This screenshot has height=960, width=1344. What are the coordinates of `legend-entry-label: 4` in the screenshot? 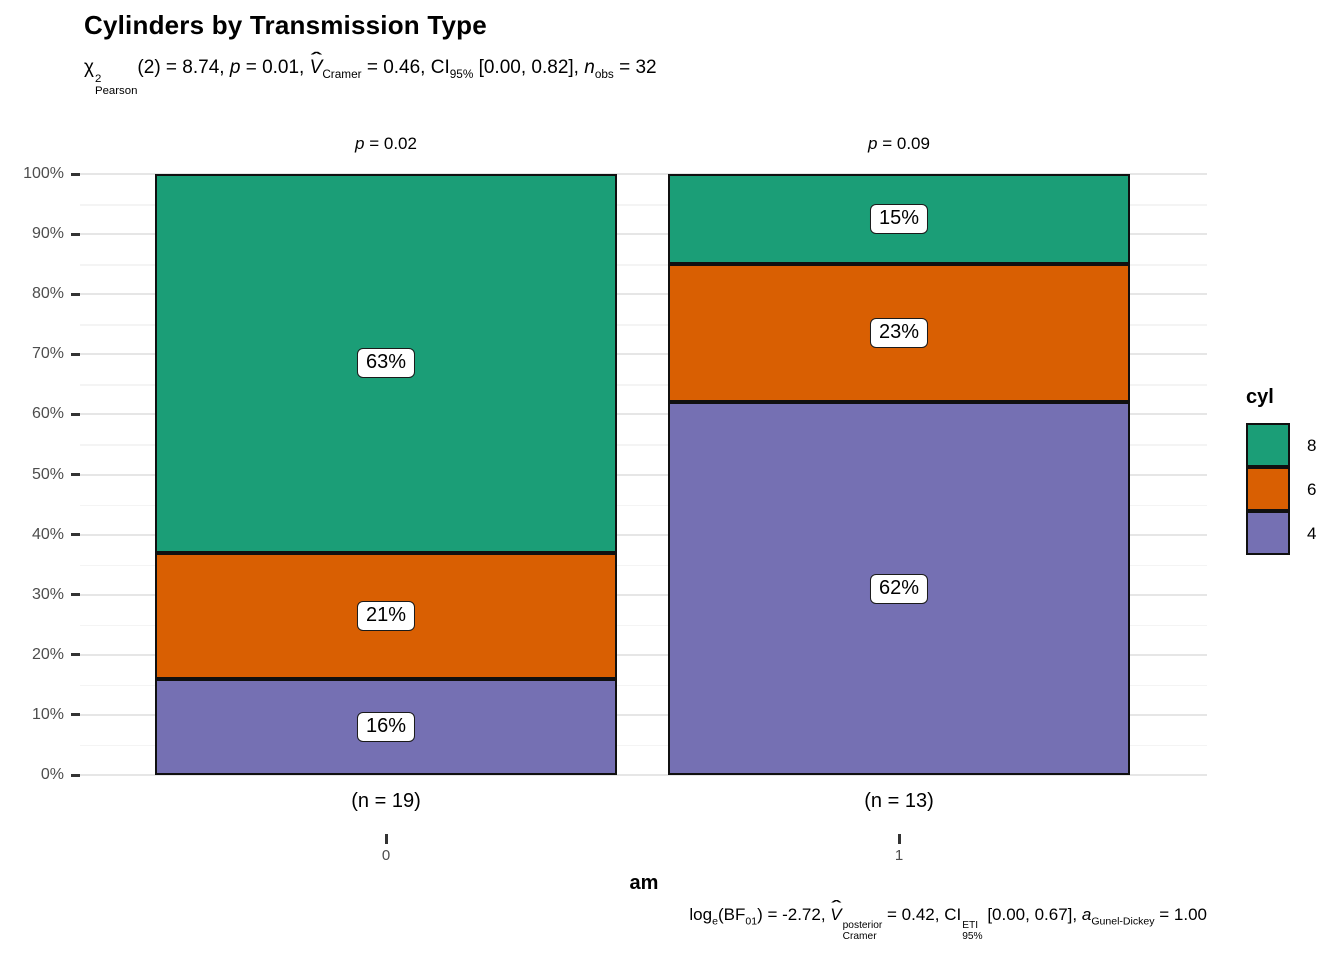 It's located at (1312, 533).